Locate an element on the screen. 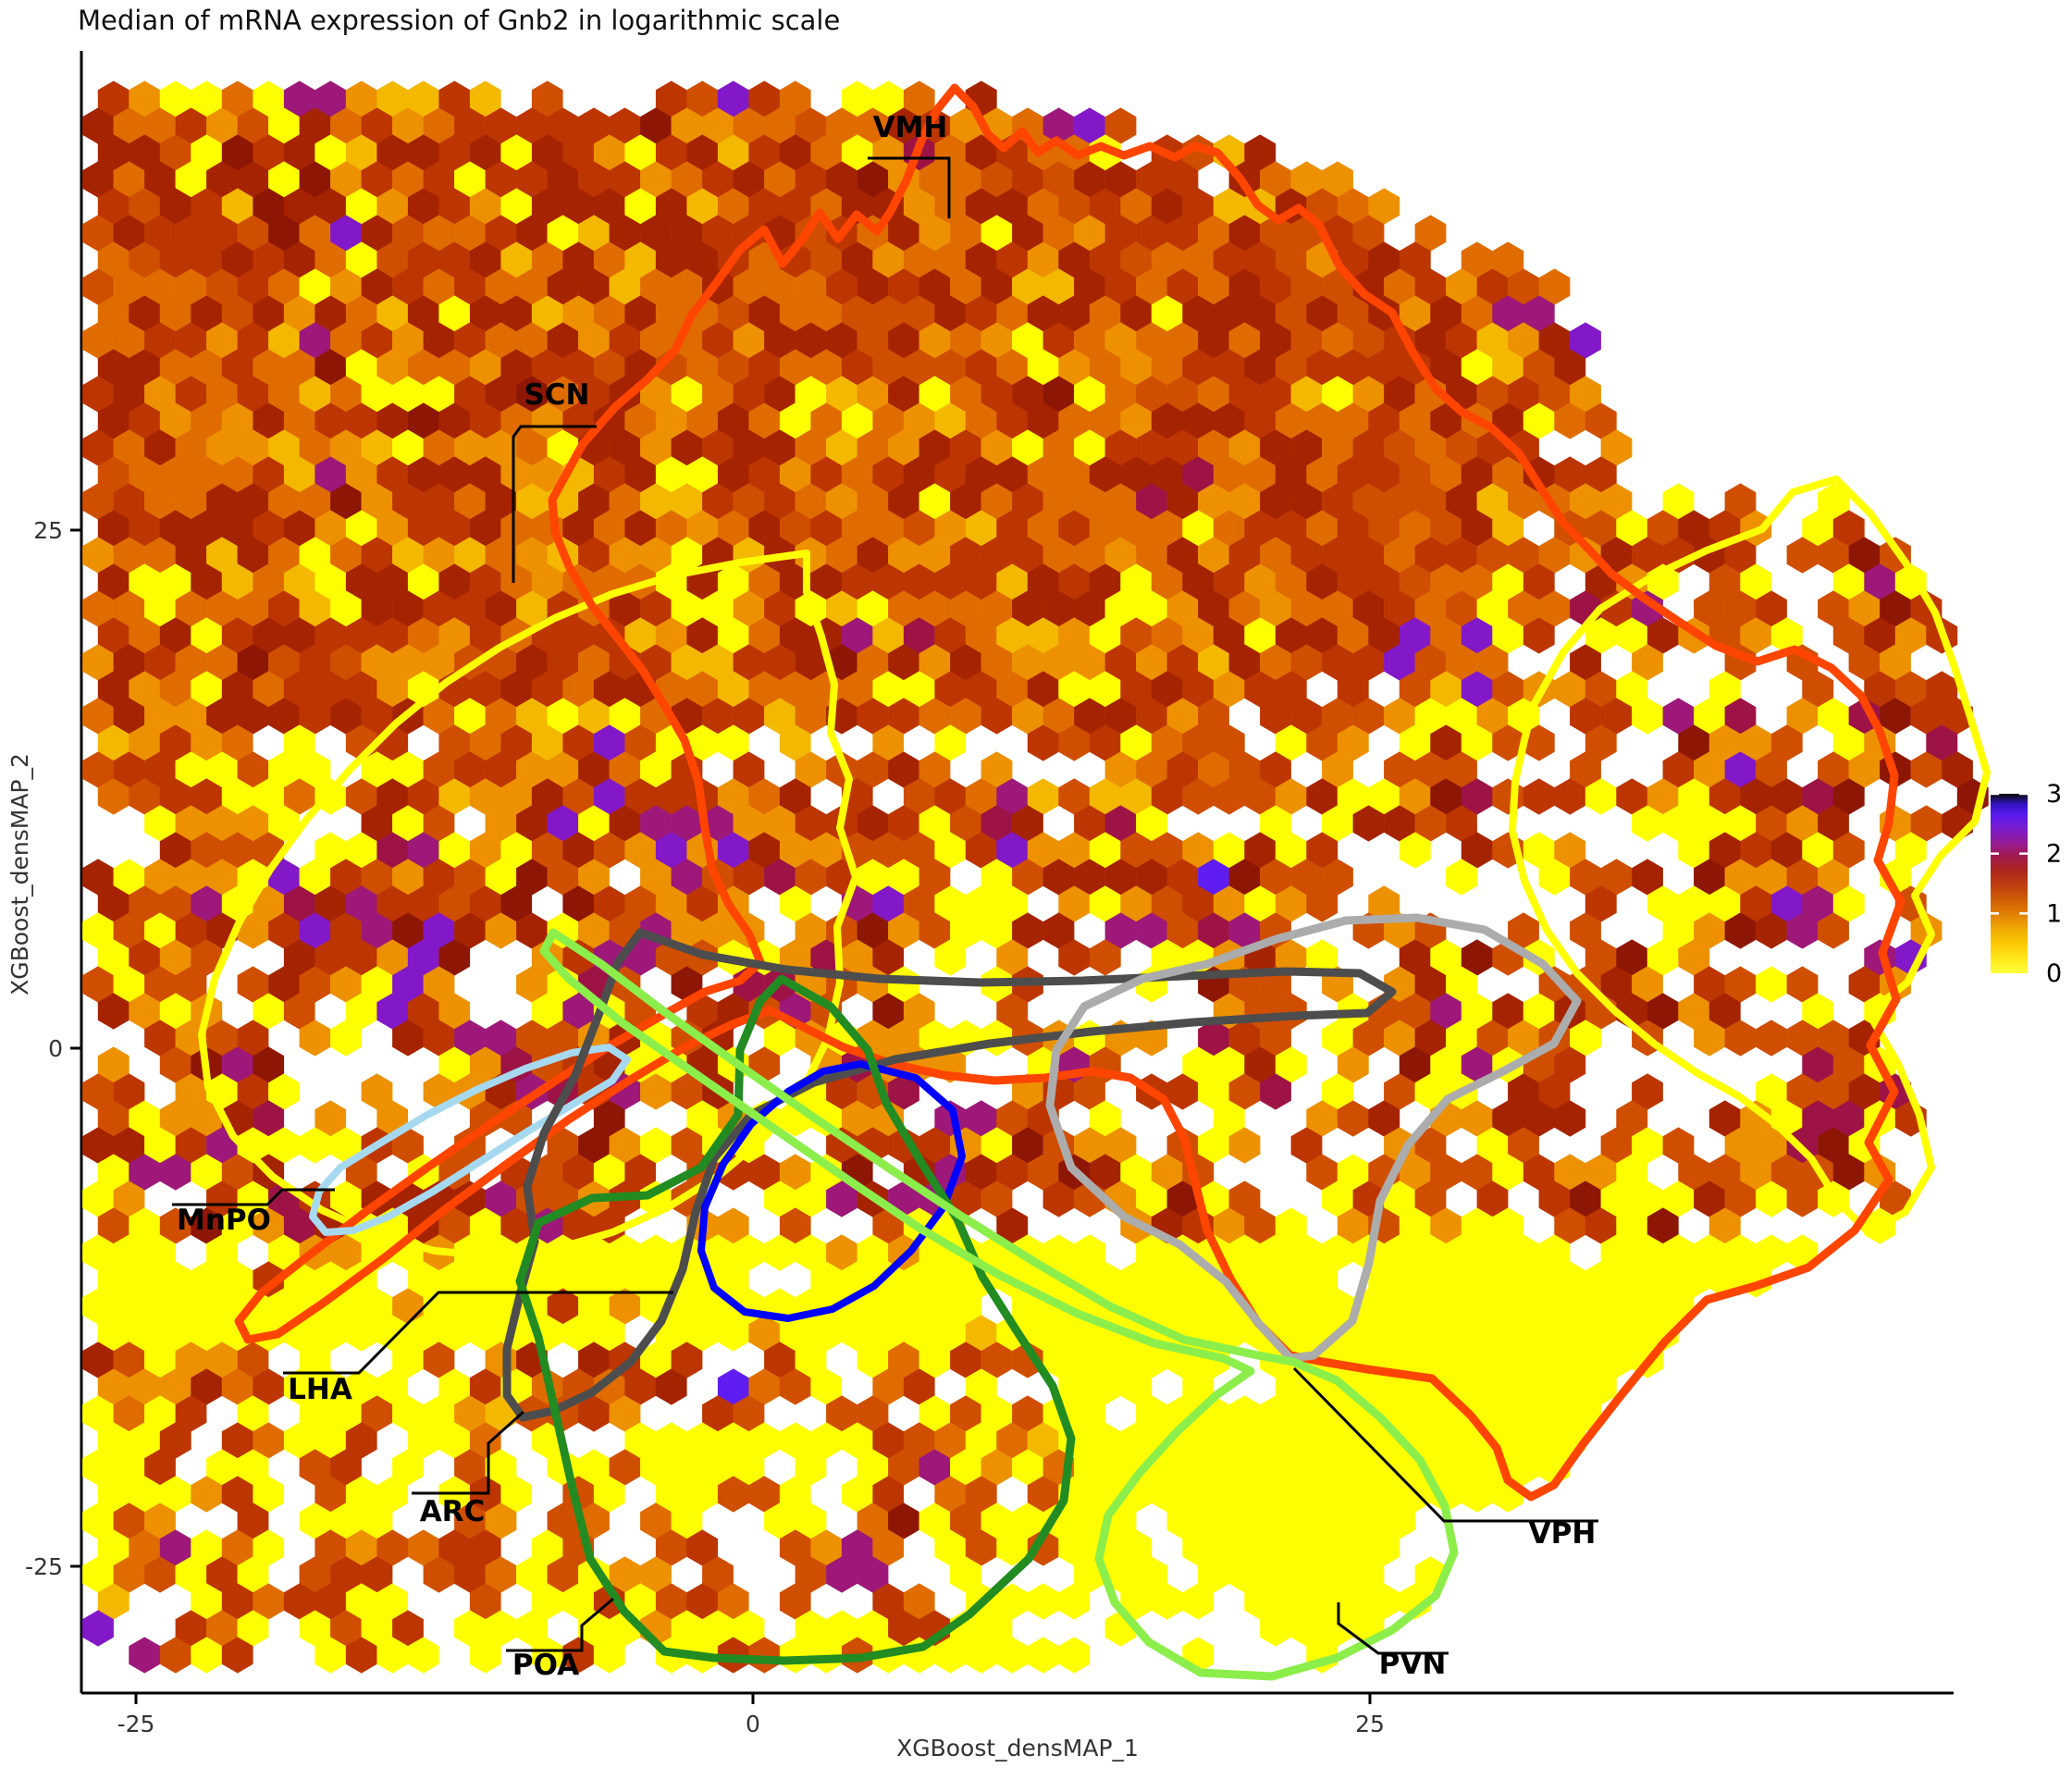  annotation-label-pvn: PVN is located at coordinates (1413, 1665).